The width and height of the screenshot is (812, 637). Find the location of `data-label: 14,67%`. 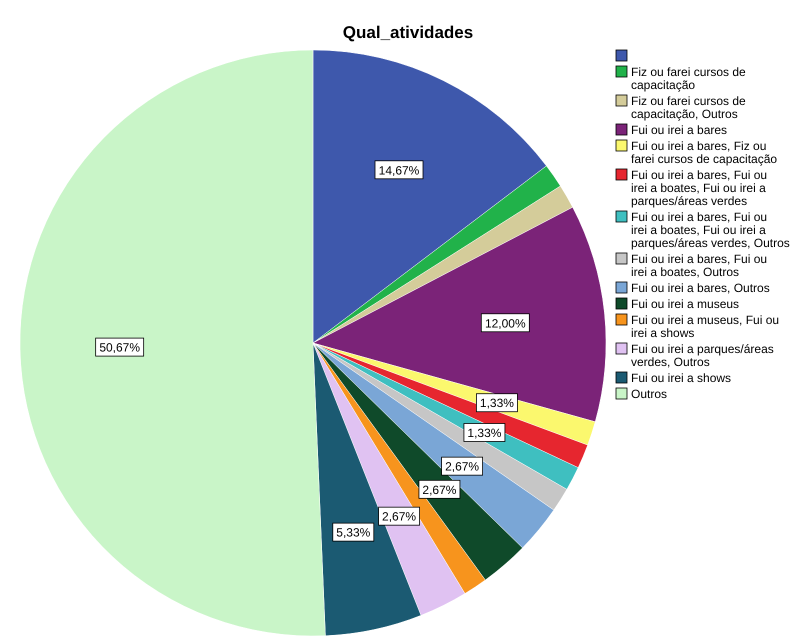

data-label: 14,67% is located at coordinates (399, 170).